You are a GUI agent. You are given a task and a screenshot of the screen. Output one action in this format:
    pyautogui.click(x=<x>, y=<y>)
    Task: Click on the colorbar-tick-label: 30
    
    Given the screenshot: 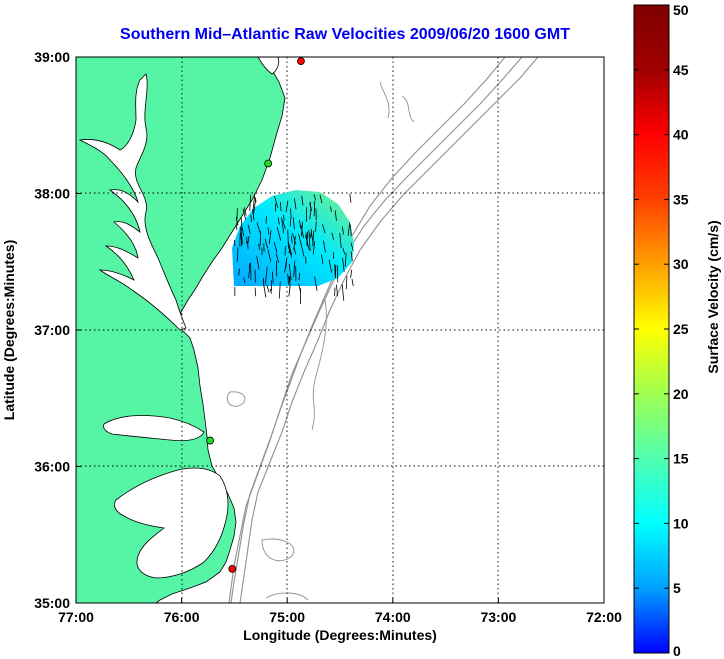 What is the action you would take?
    pyautogui.click(x=681, y=264)
    